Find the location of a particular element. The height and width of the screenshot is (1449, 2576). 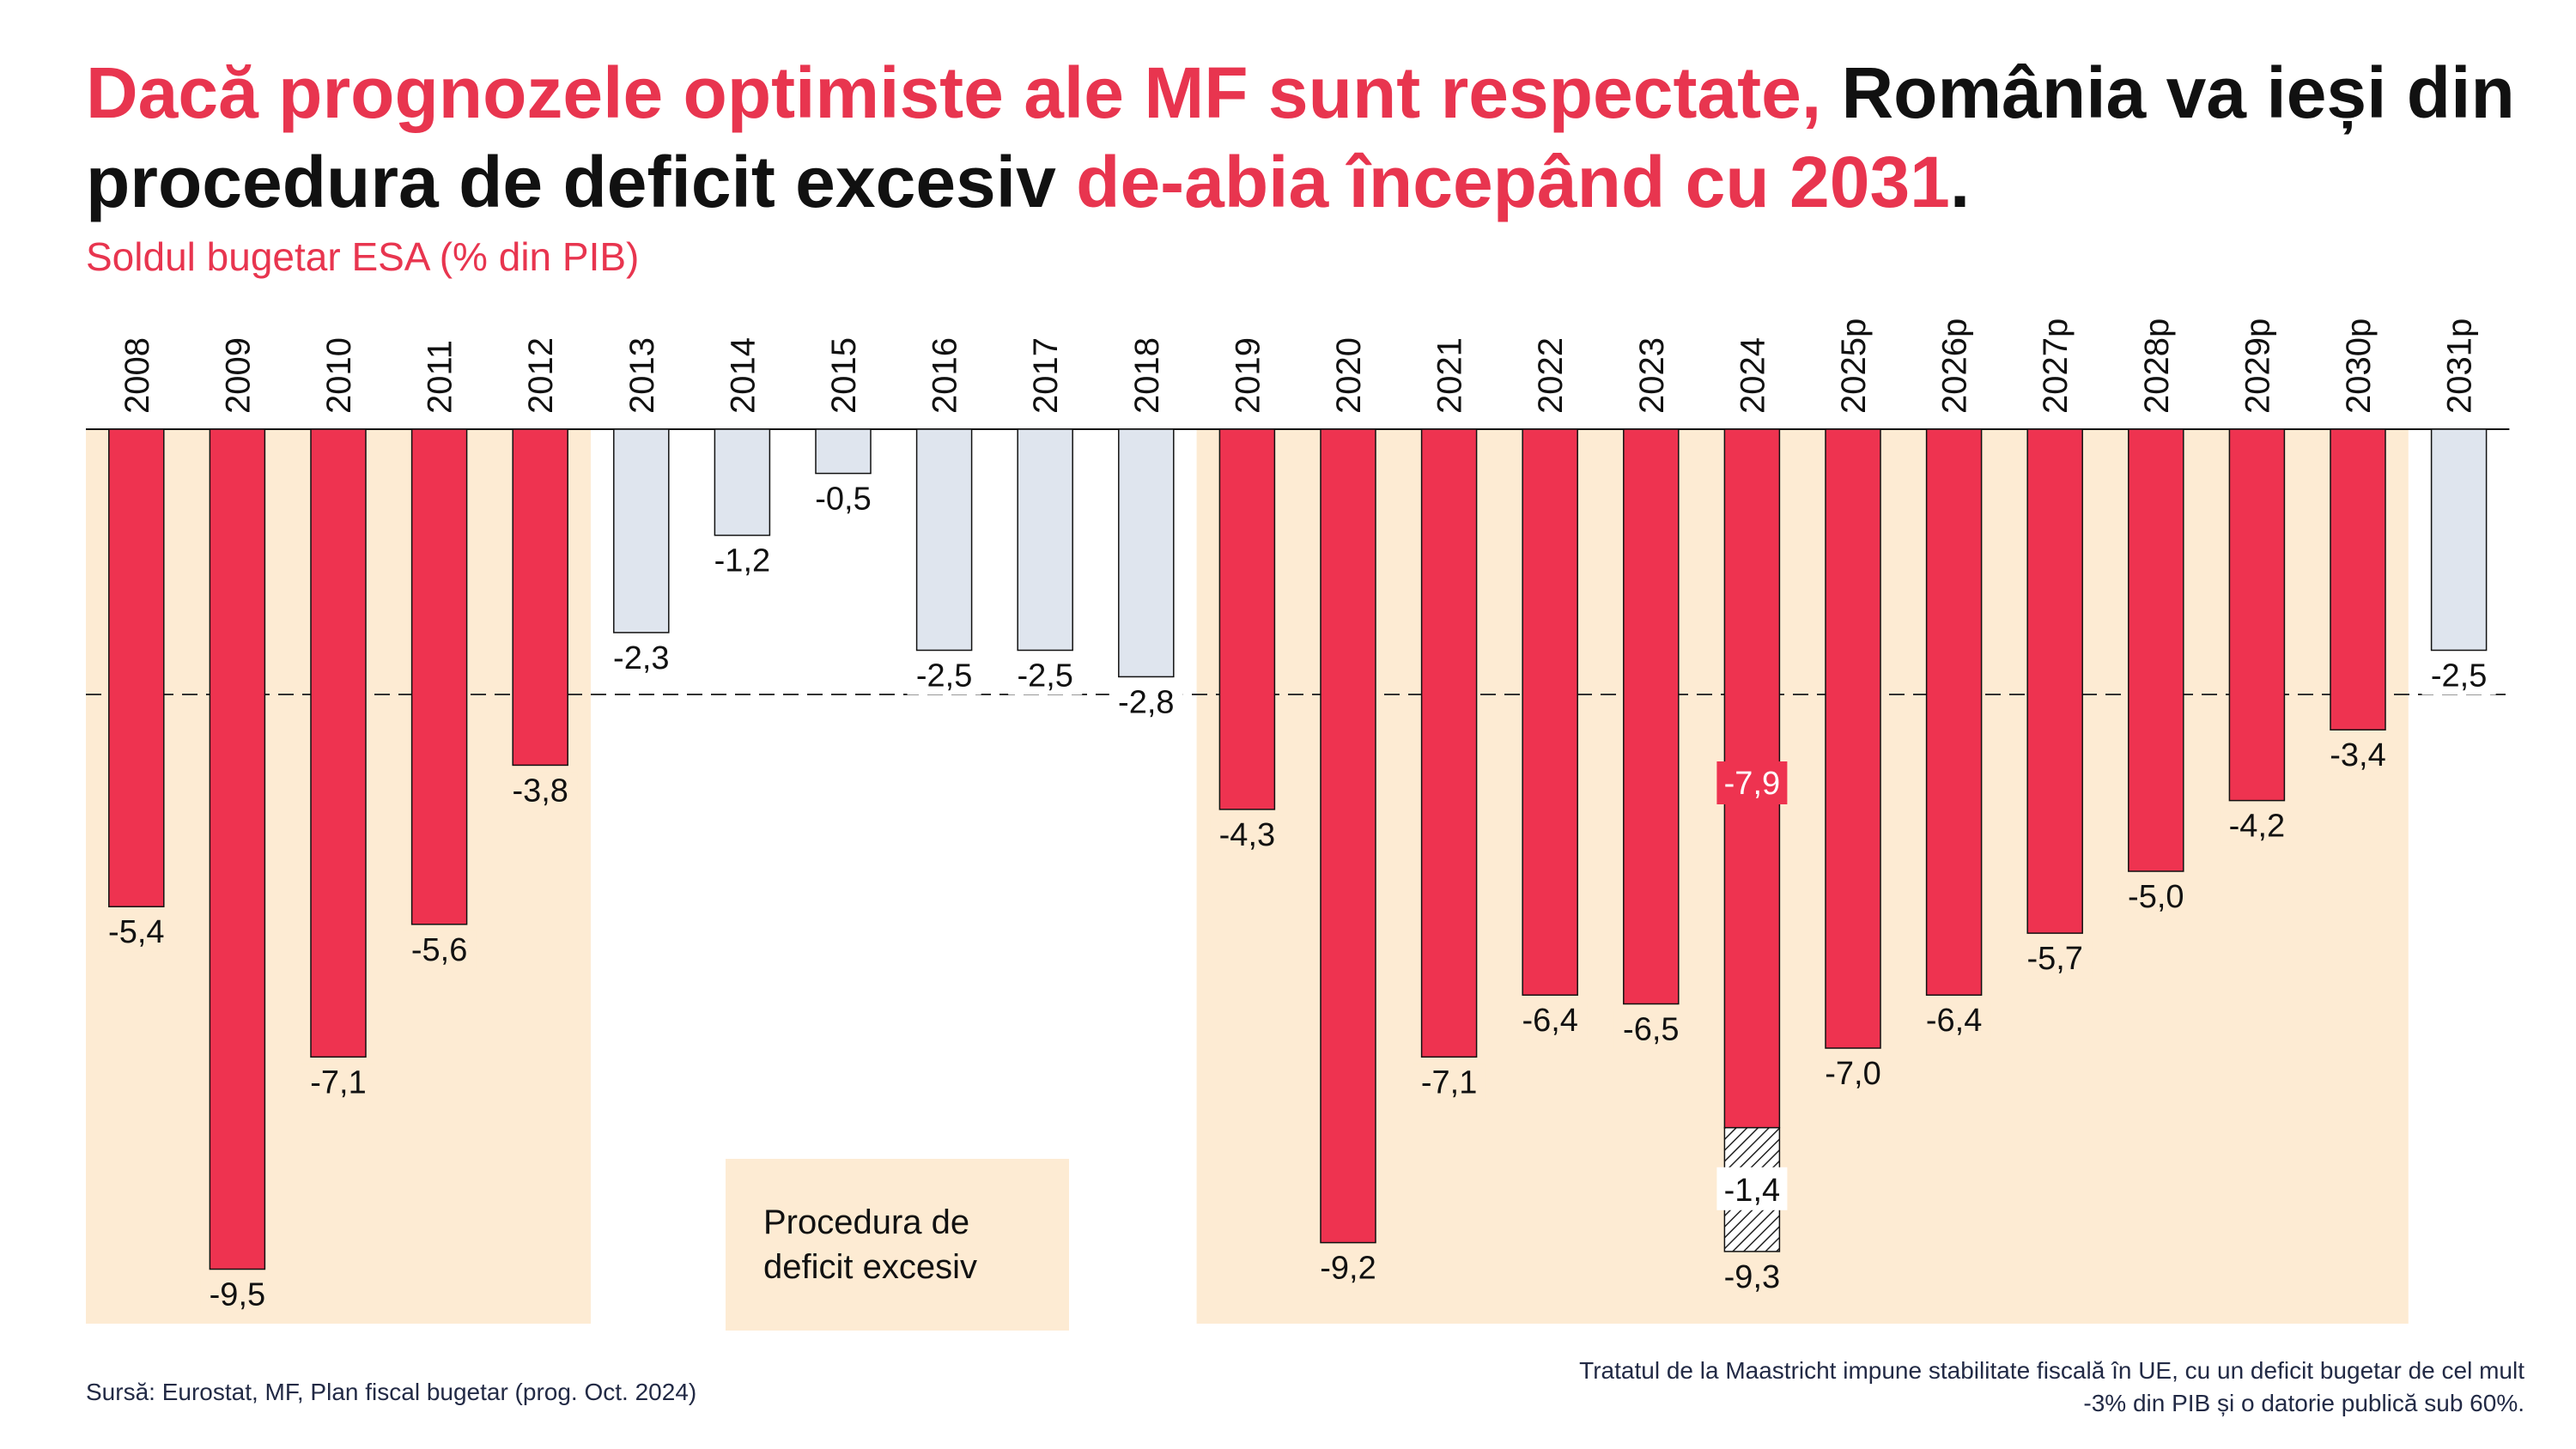

x-tick-label: 2025p is located at coordinates (1854, 366).